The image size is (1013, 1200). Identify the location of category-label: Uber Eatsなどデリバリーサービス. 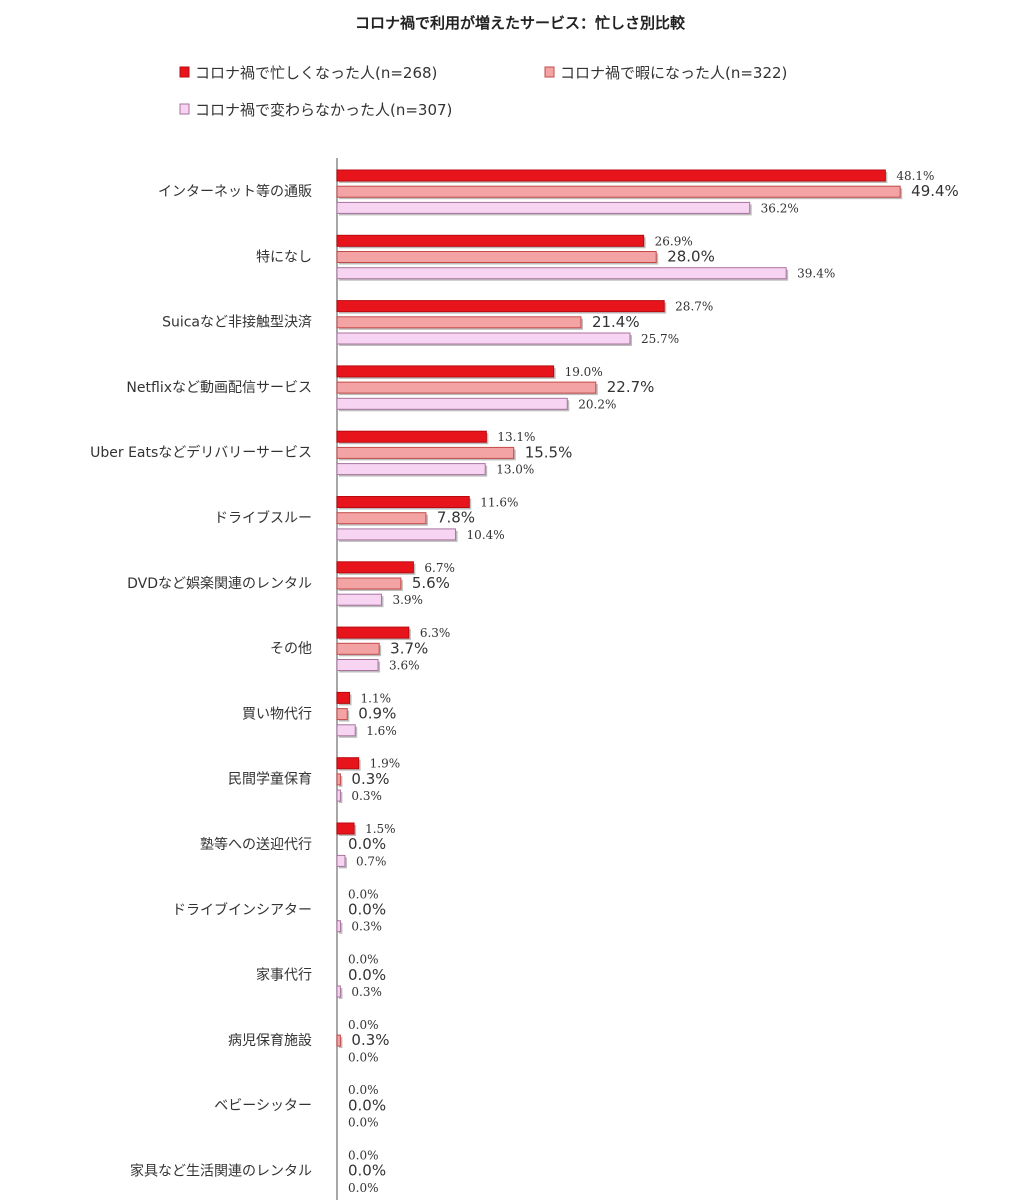
(201, 452).